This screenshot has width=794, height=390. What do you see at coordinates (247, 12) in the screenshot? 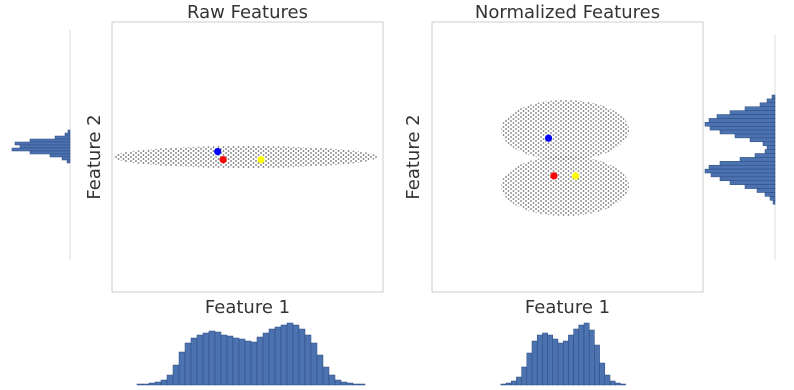
I see `chart-title: Raw Features` at bounding box center [247, 12].